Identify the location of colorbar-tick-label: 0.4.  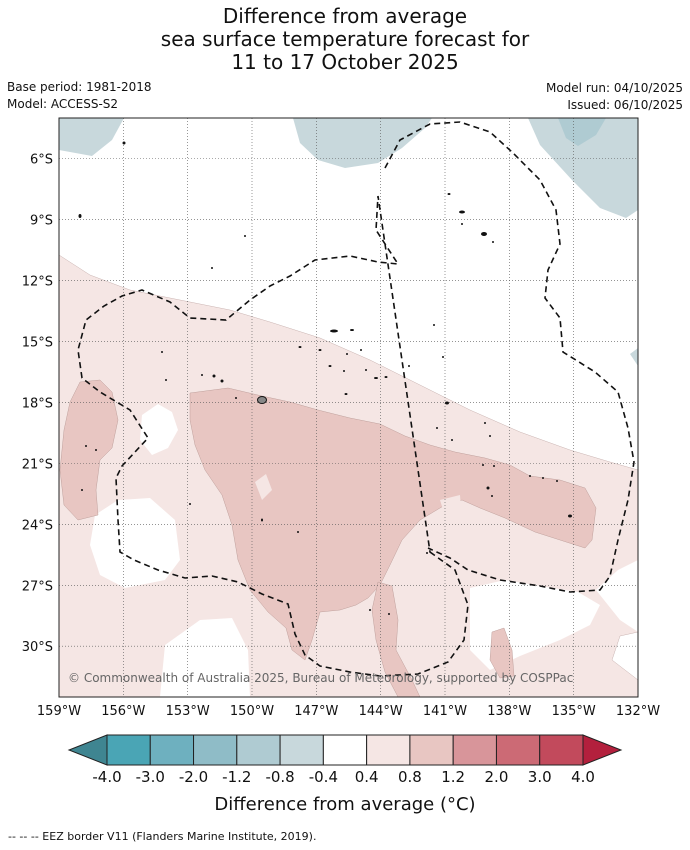
(367, 777).